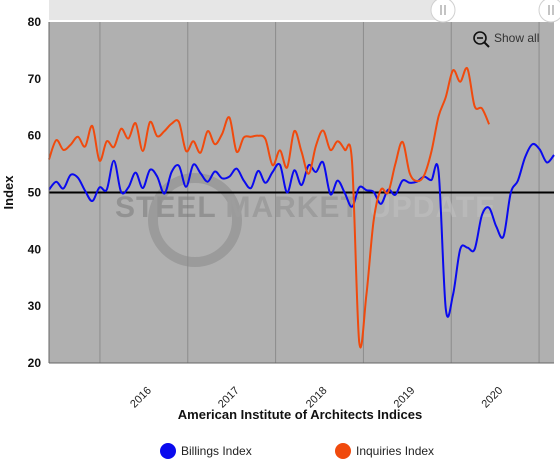 Image resolution: width=560 pixels, height=465 pixels. What do you see at coordinates (35, 306) in the screenshot?
I see `y-tick-label: 30` at bounding box center [35, 306].